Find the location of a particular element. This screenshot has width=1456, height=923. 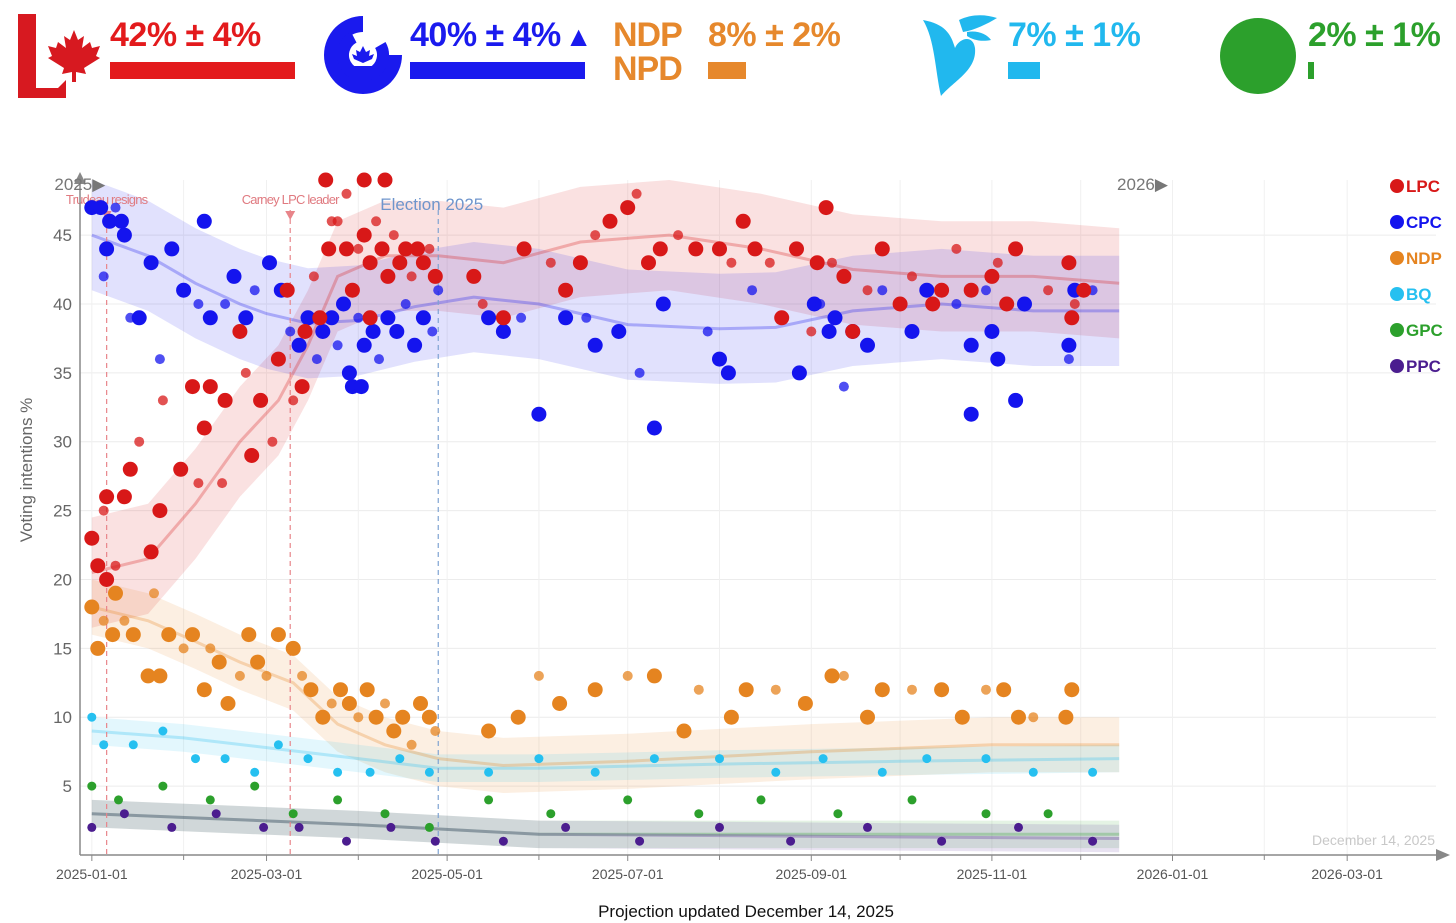

y-tick-label: 25 is located at coordinates (62, 511).